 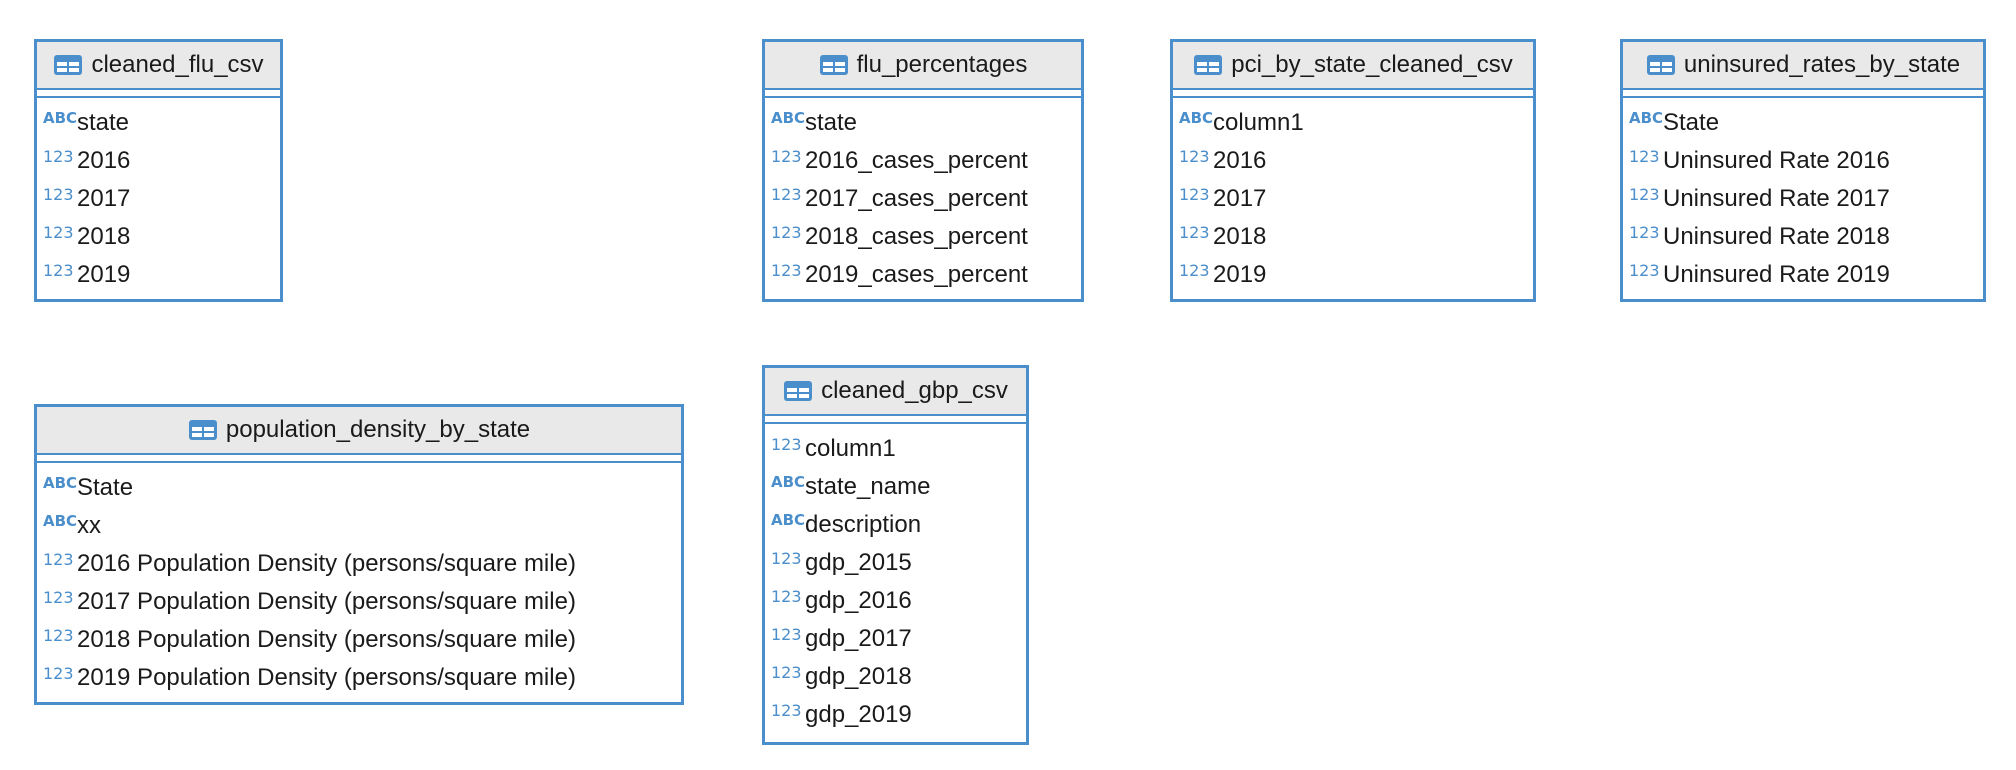 I want to click on column-row: 123 gdp_2019, so click(x=895, y=715).